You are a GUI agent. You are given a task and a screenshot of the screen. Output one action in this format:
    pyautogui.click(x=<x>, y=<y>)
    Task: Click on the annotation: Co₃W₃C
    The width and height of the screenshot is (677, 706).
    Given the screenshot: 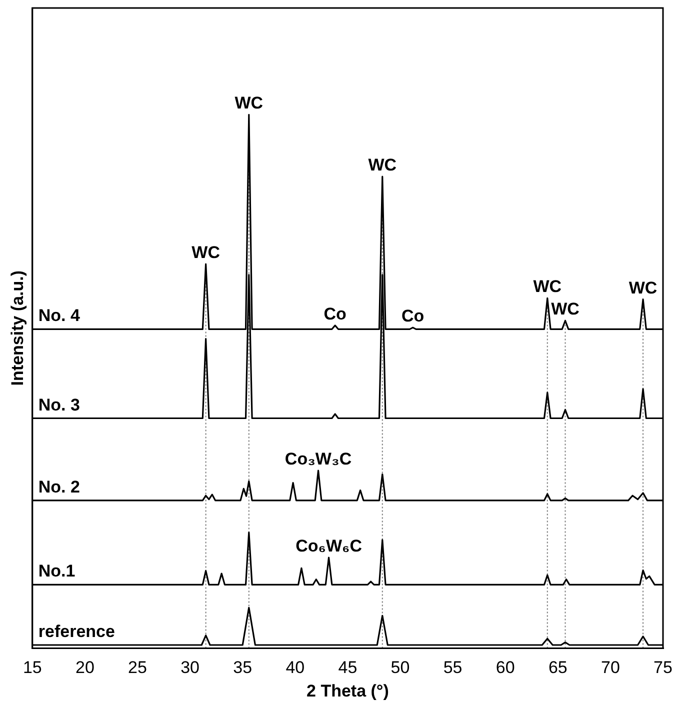 What is the action you would take?
    pyautogui.click(x=318, y=459)
    